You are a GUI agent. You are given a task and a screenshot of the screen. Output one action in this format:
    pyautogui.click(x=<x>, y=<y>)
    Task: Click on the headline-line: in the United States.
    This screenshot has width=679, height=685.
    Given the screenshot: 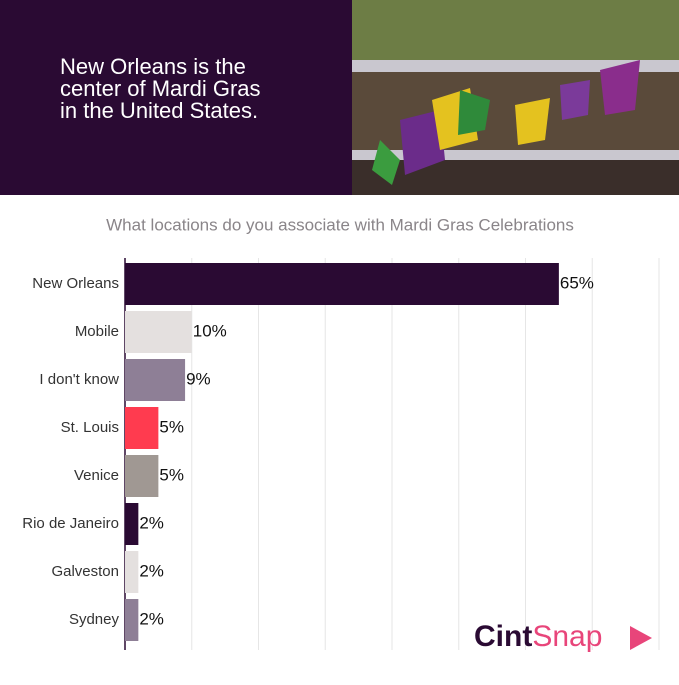 What is the action you would take?
    pyautogui.click(x=159, y=110)
    